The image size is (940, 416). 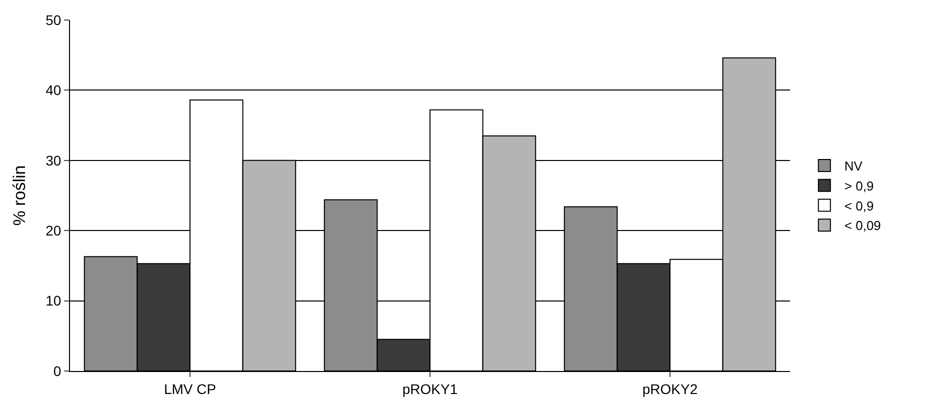 I want to click on legend-label: < 0,09, so click(x=862, y=226).